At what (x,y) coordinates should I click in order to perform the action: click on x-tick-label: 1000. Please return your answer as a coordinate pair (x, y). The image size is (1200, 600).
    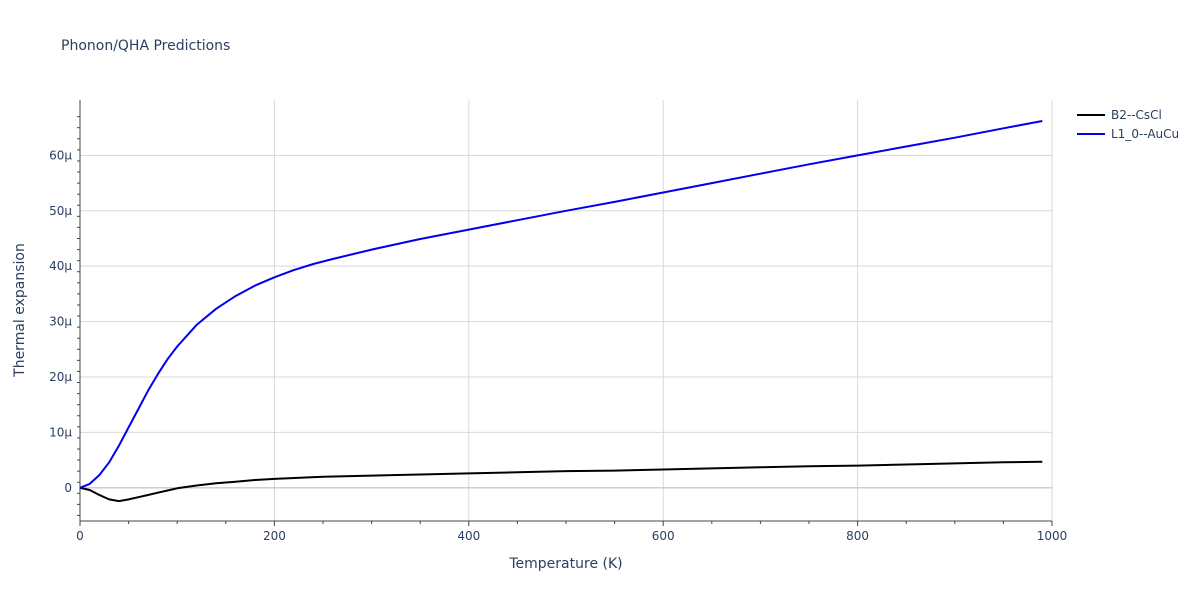
    Looking at the image, I should click on (1052, 536).